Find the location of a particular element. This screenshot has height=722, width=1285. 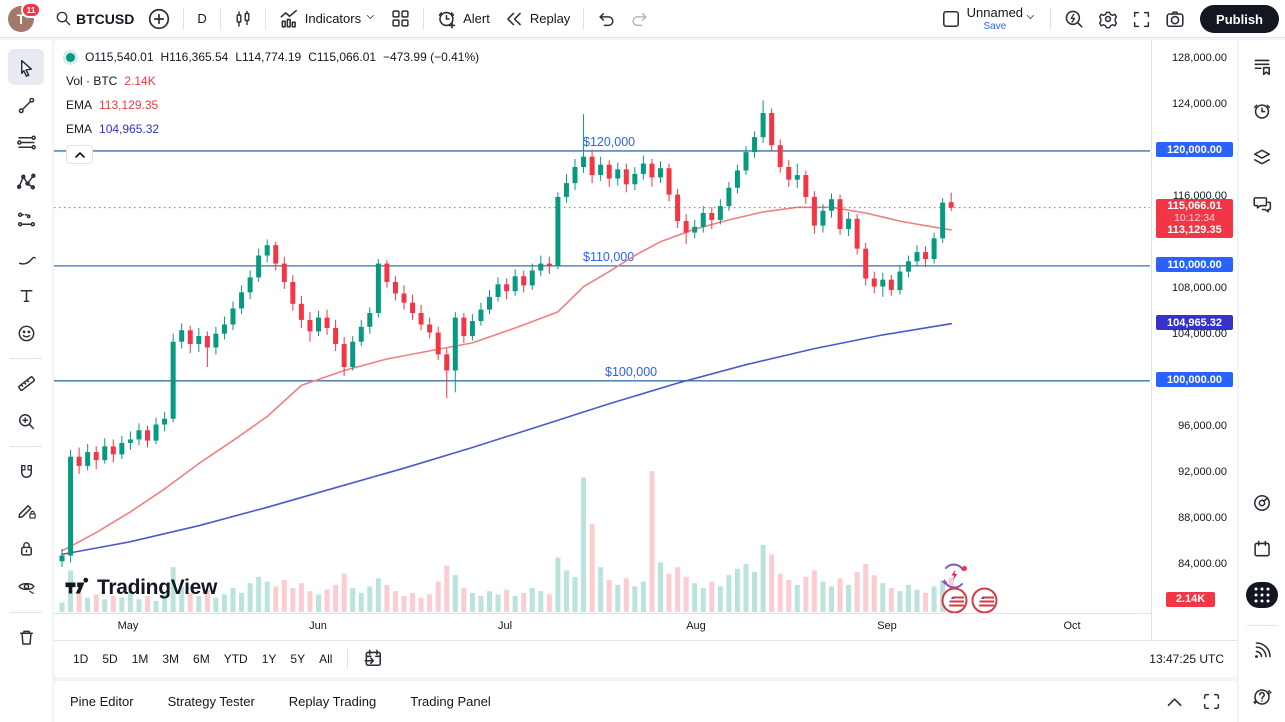

tool-lock-all is located at coordinates (26, 548).